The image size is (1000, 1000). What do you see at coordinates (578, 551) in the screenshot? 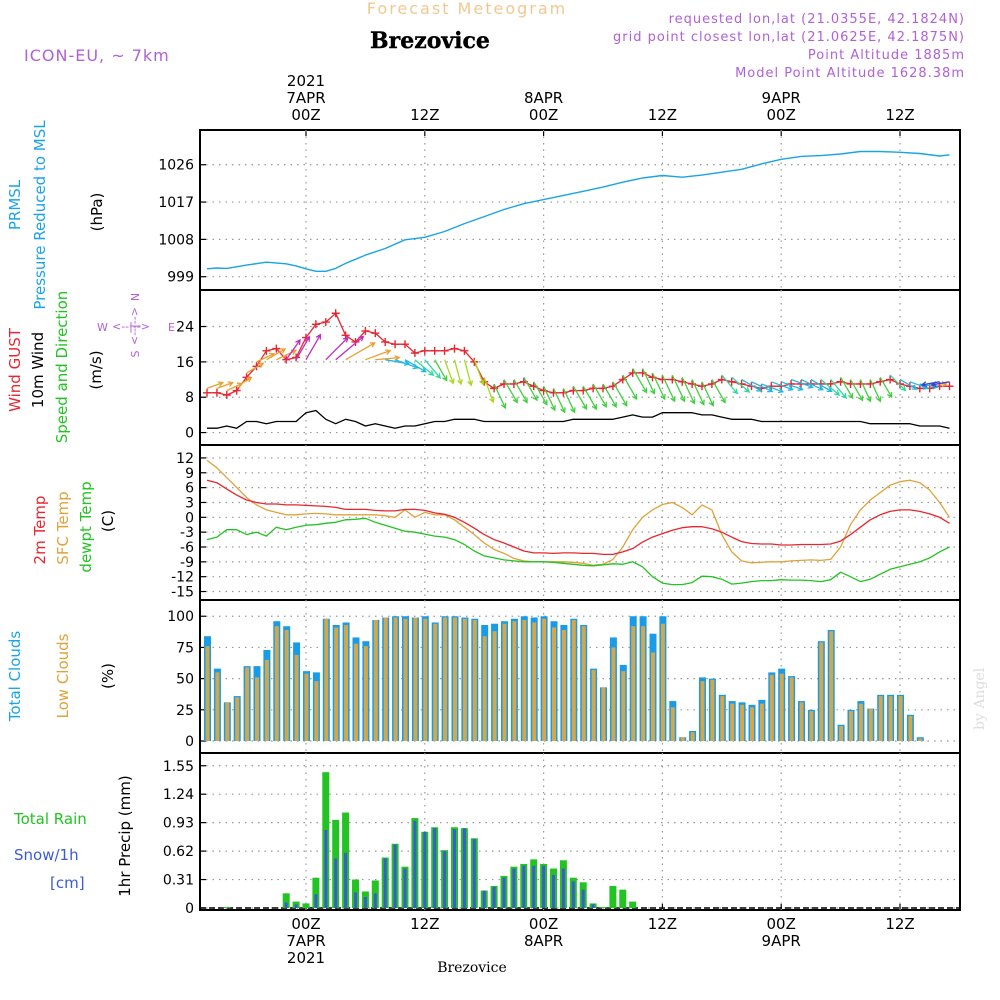
I see `dewpt-line` at bounding box center [578, 551].